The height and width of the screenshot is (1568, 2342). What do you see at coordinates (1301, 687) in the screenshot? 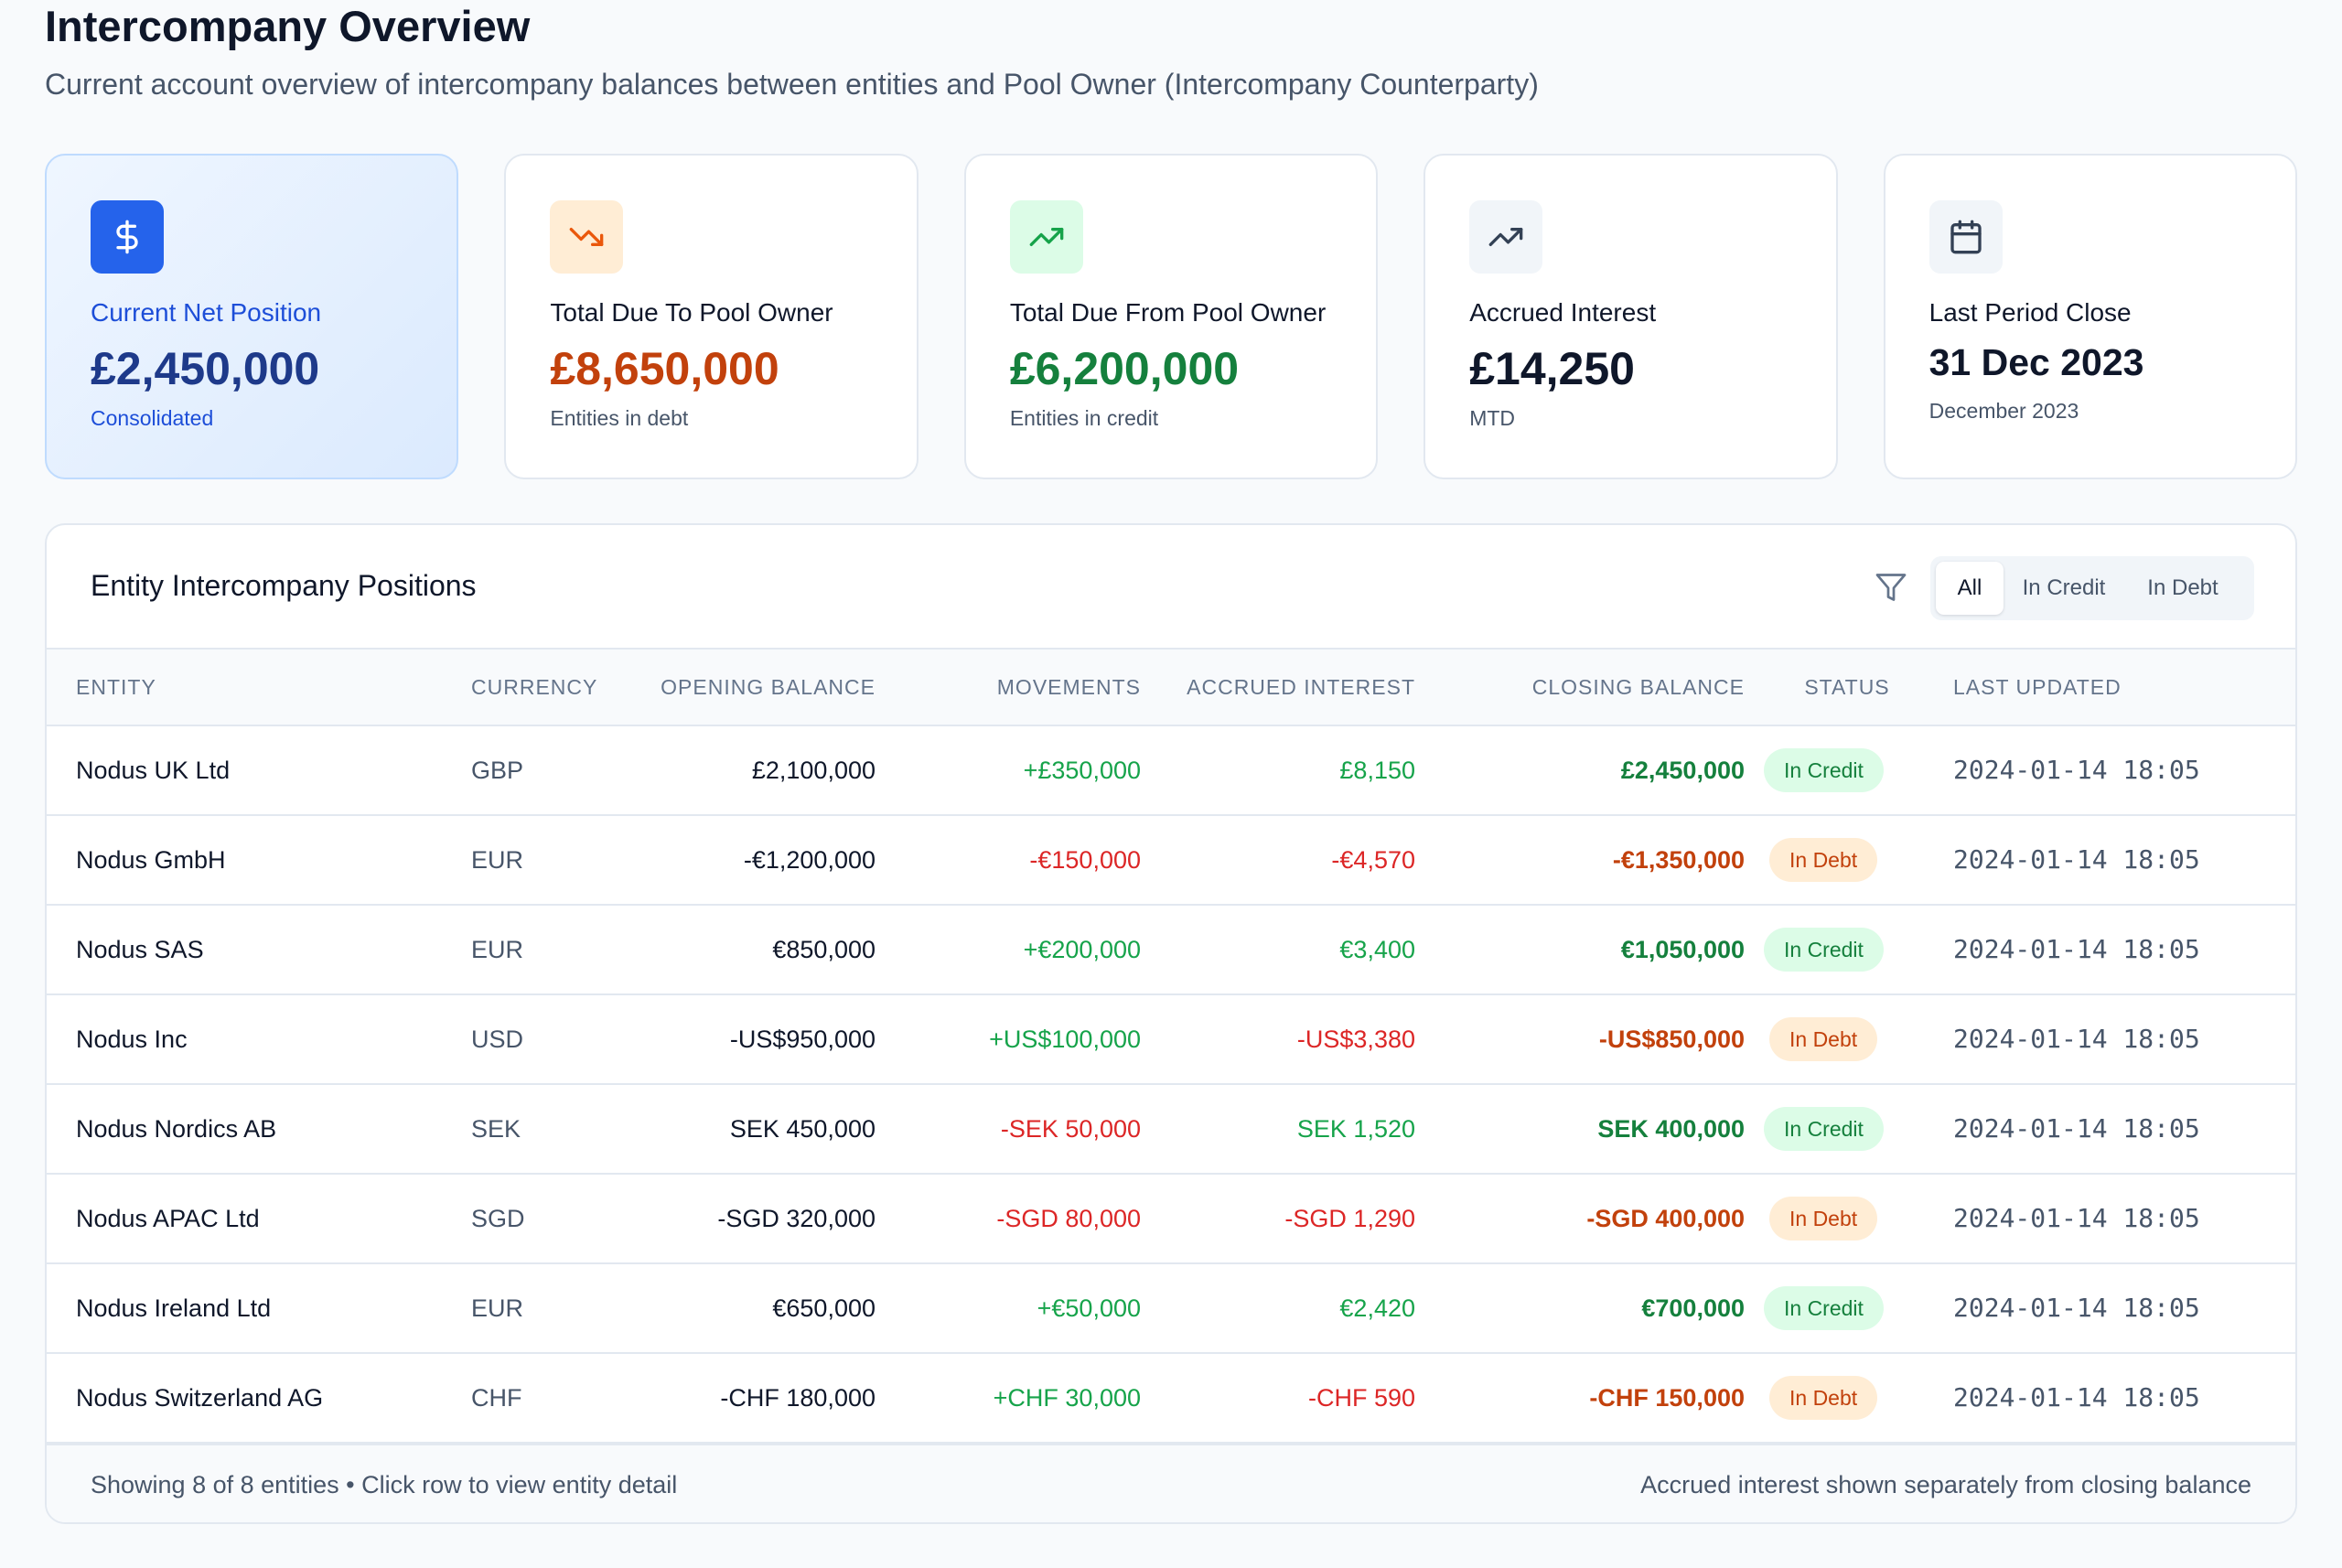
I see `column-header-accrued-interest: ACCRUED INTEREST` at bounding box center [1301, 687].